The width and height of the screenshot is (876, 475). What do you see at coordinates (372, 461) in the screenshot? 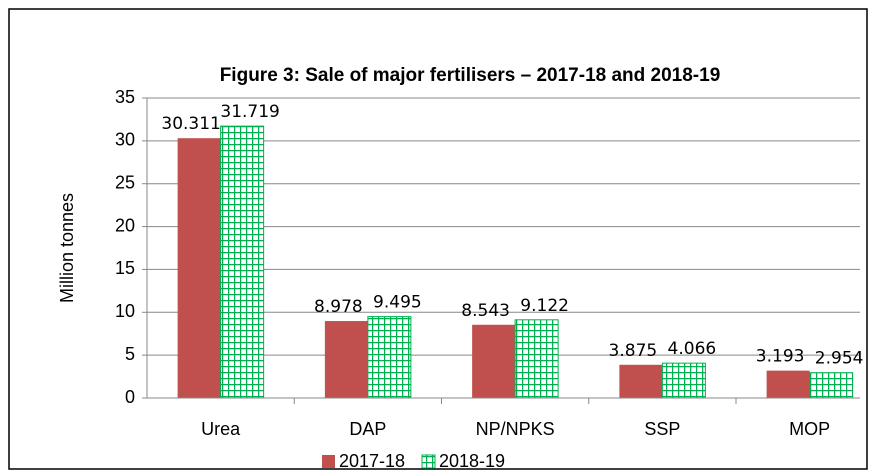
I see `legend-label: 2017-18` at bounding box center [372, 461].